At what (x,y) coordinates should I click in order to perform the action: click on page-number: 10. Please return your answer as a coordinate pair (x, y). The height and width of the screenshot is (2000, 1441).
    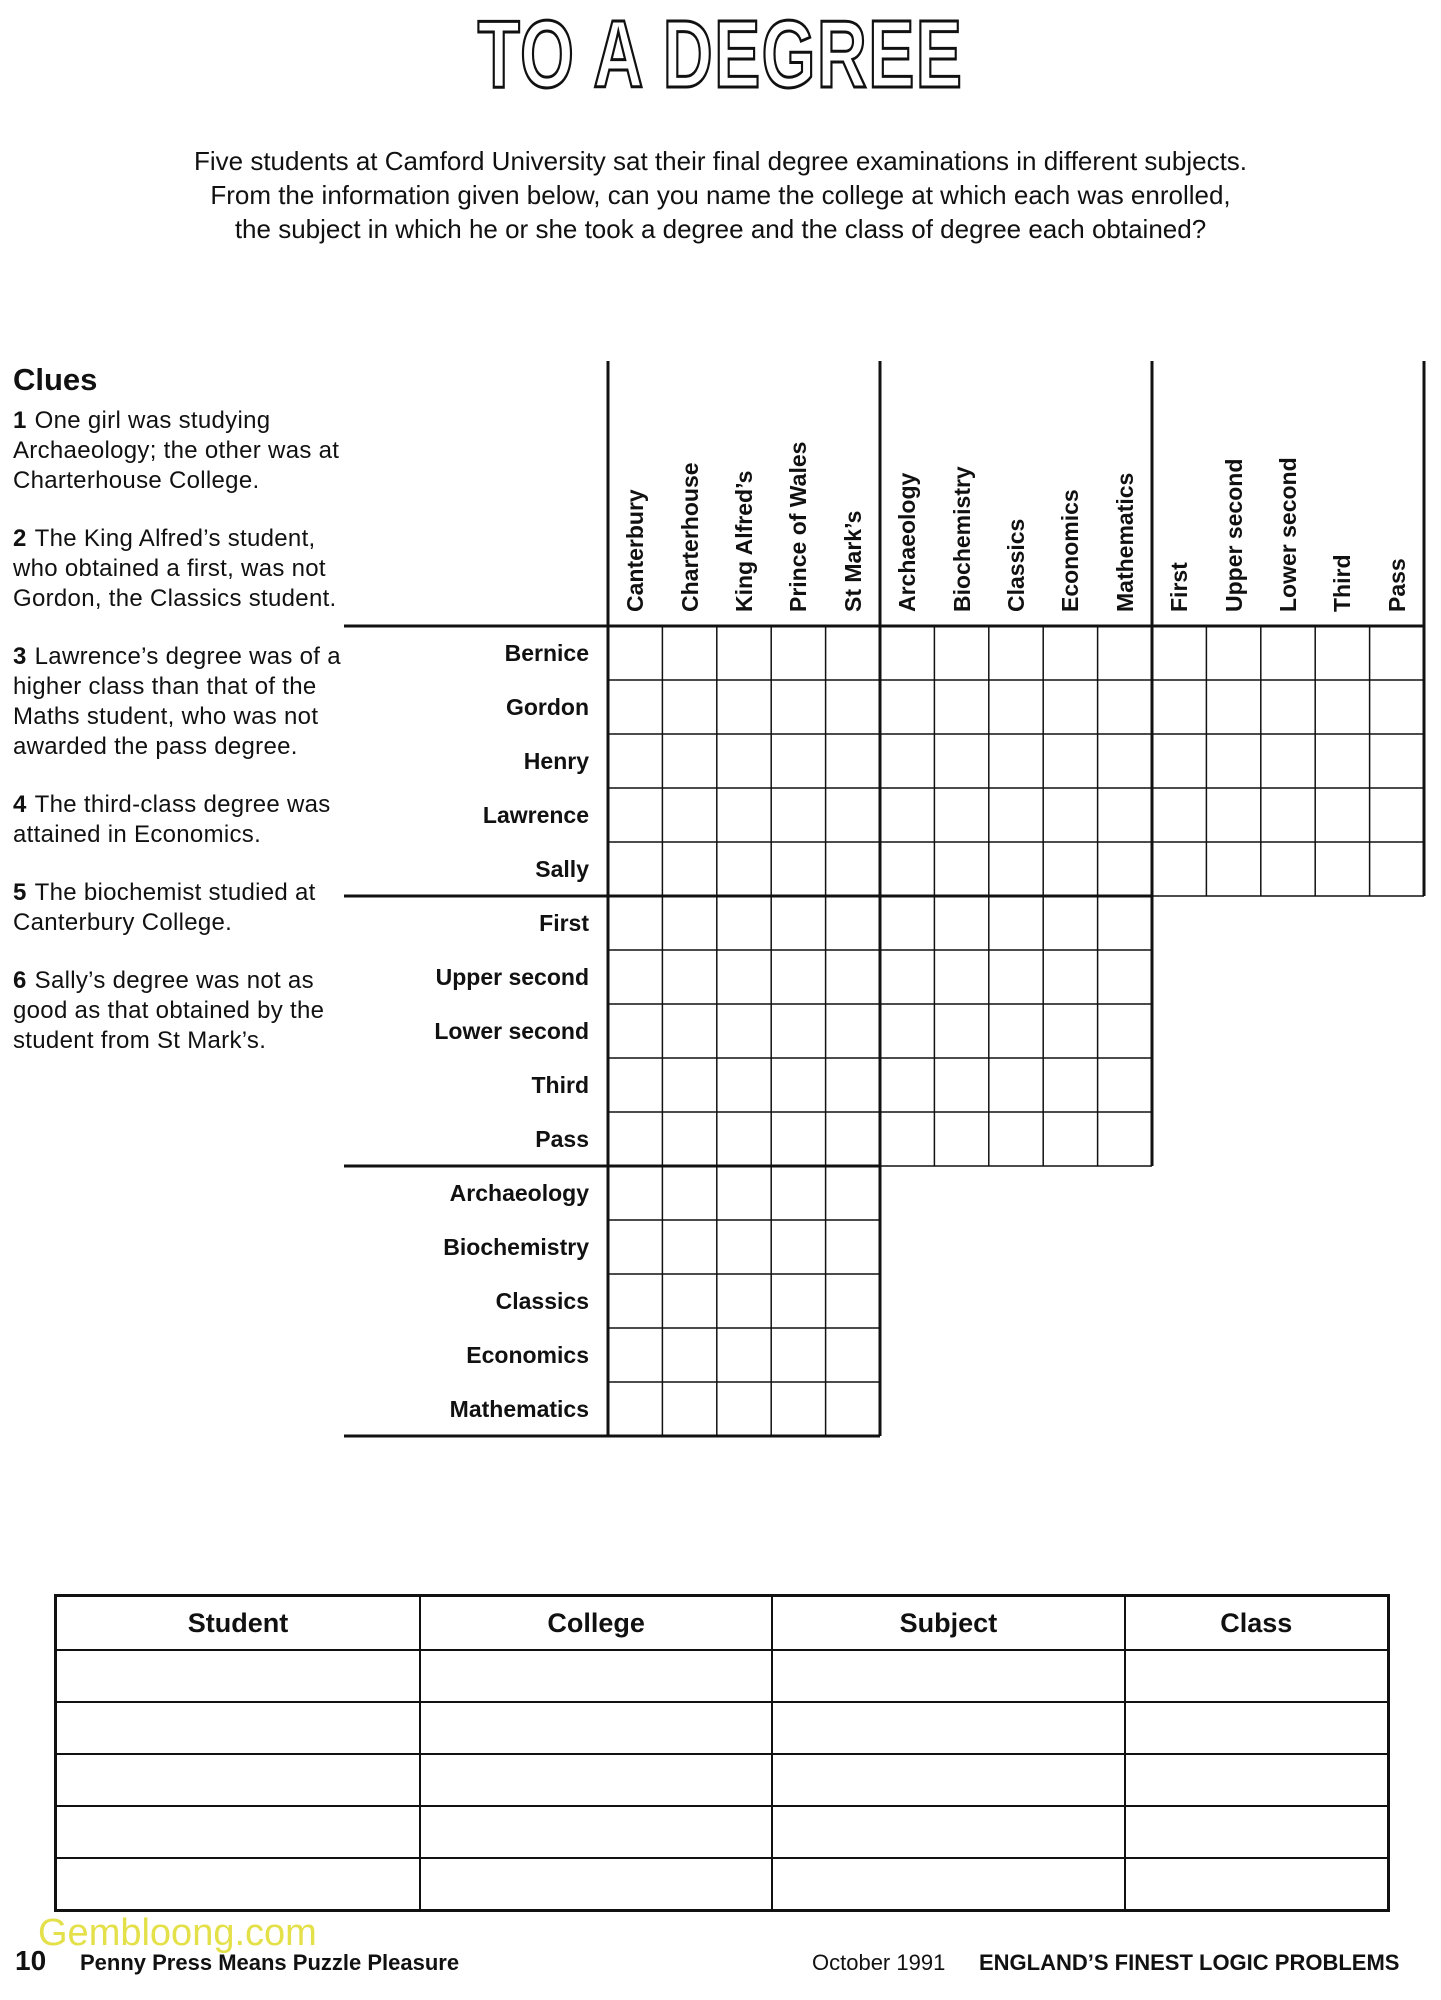
    Looking at the image, I should click on (31, 1960).